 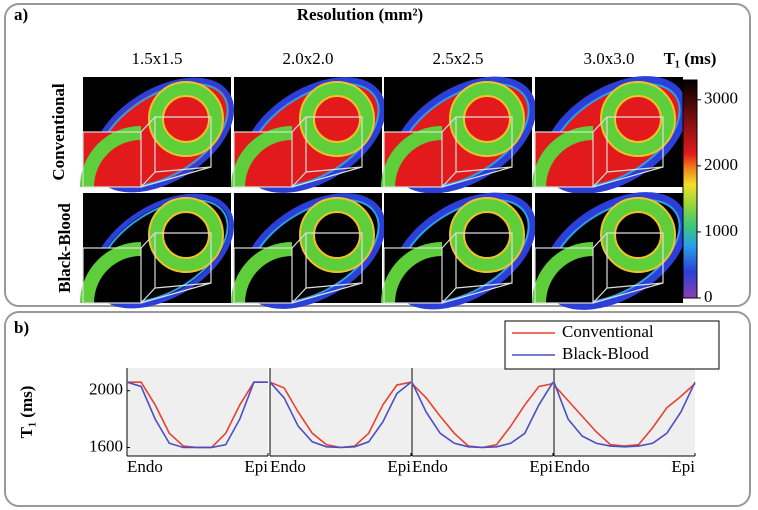 I want to click on y-tick-label: 1600, so click(x=106, y=445).